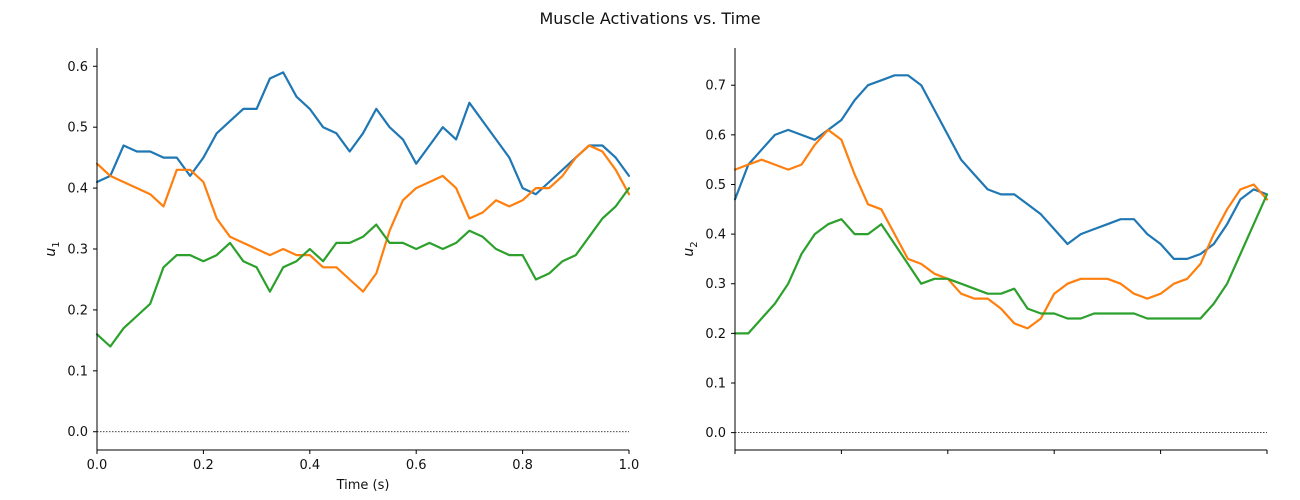 This screenshot has height=500, width=1300. Describe the element at coordinates (629, 465) in the screenshot. I see `x-tick-label: 1.0` at that location.